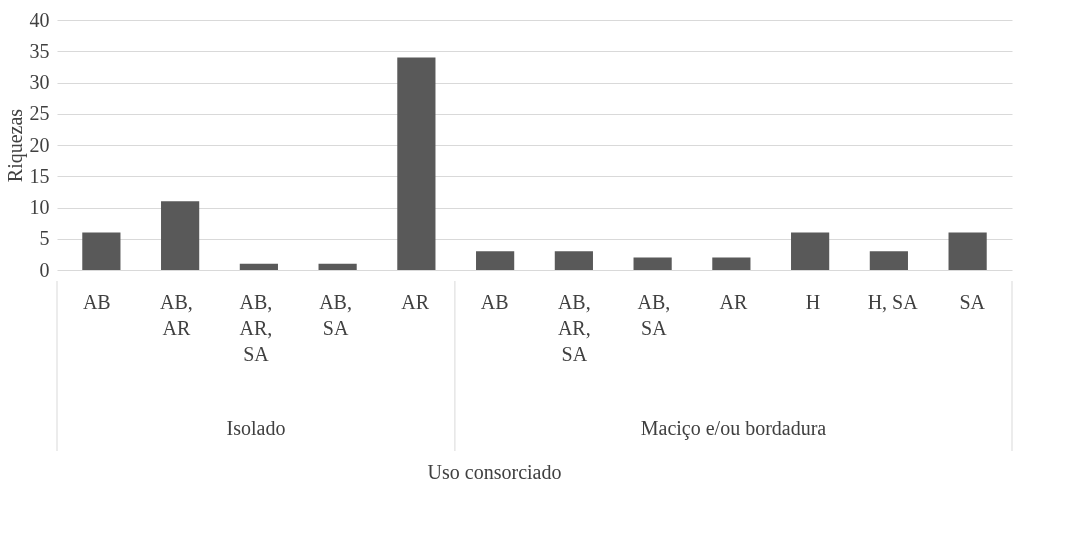 This screenshot has height=560, width=1081. I want to click on x-tick-label: H, so click(813, 302).